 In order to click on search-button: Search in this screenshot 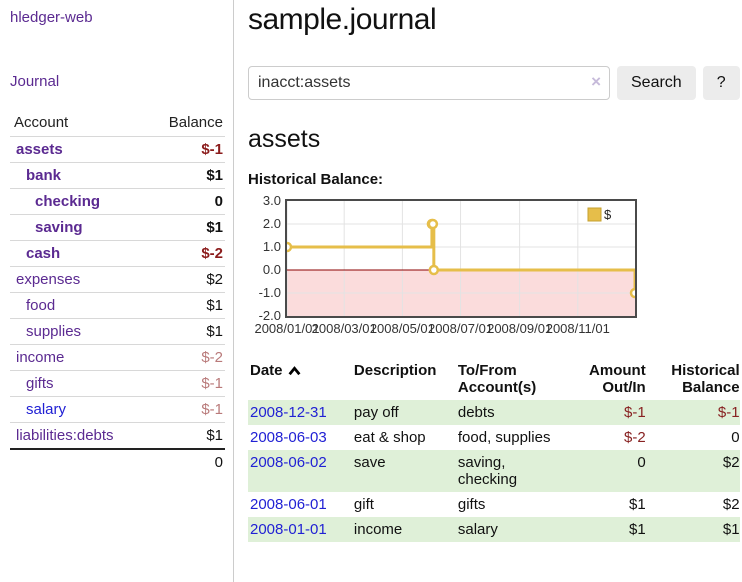, I will do `click(656, 83)`.